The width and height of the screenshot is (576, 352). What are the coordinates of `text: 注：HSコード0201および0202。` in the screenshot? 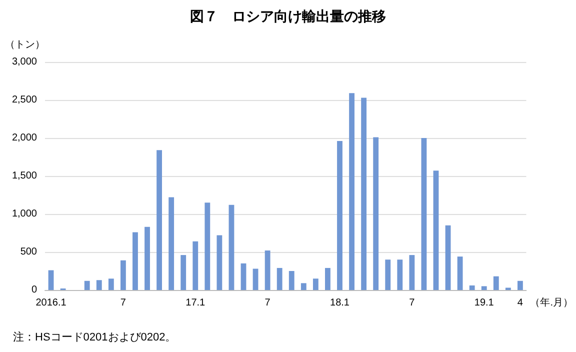 It's located at (94, 337).